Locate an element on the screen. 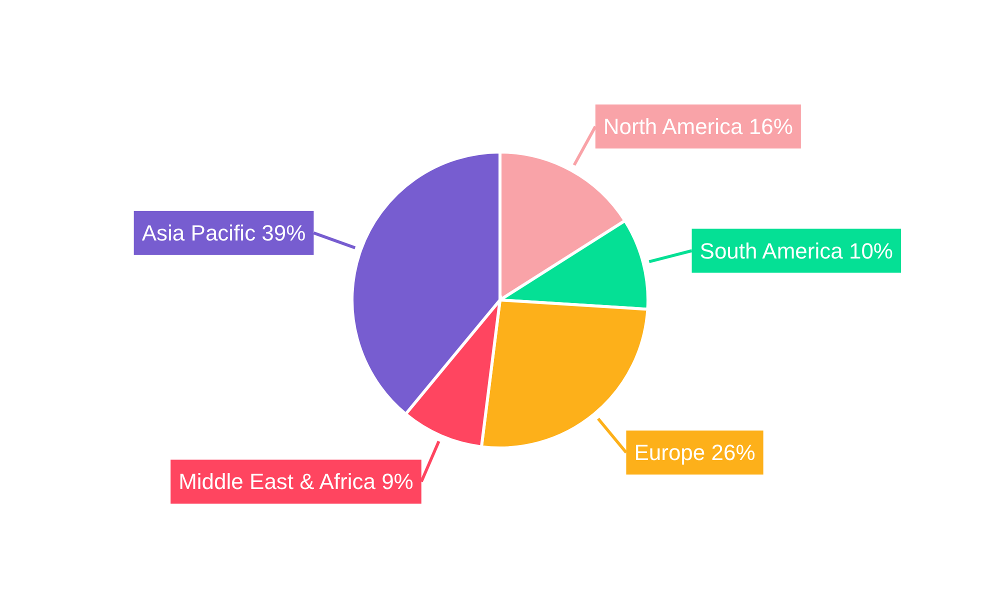 The width and height of the screenshot is (1000, 600). slice-label: Europe 26% is located at coordinates (695, 453).